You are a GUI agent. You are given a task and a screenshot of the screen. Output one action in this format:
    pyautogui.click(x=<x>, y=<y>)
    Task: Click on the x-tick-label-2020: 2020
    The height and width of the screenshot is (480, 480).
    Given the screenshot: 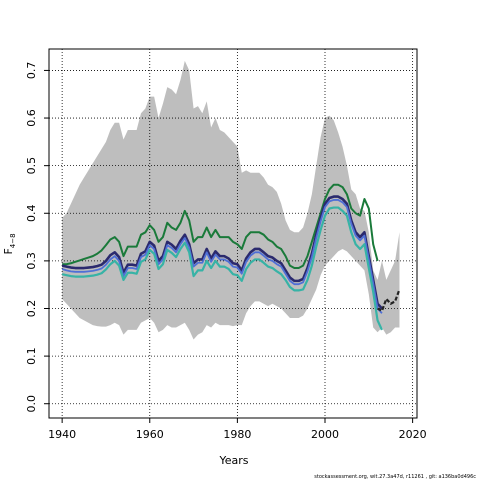 What is the action you would take?
    pyautogui.click(x=413, y=434)
    